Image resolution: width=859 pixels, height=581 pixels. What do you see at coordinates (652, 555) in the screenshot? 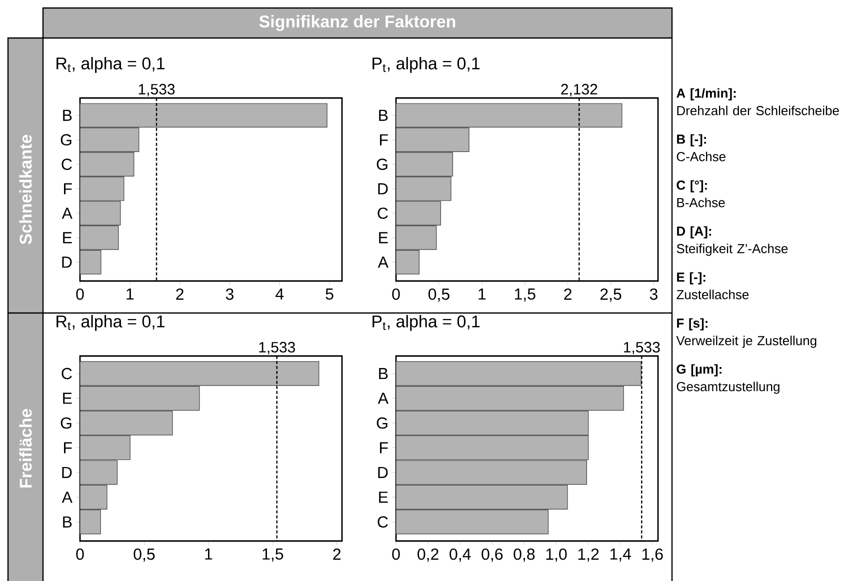
I see `x-tick-label: 1,6` at bounding box center [652, 555].